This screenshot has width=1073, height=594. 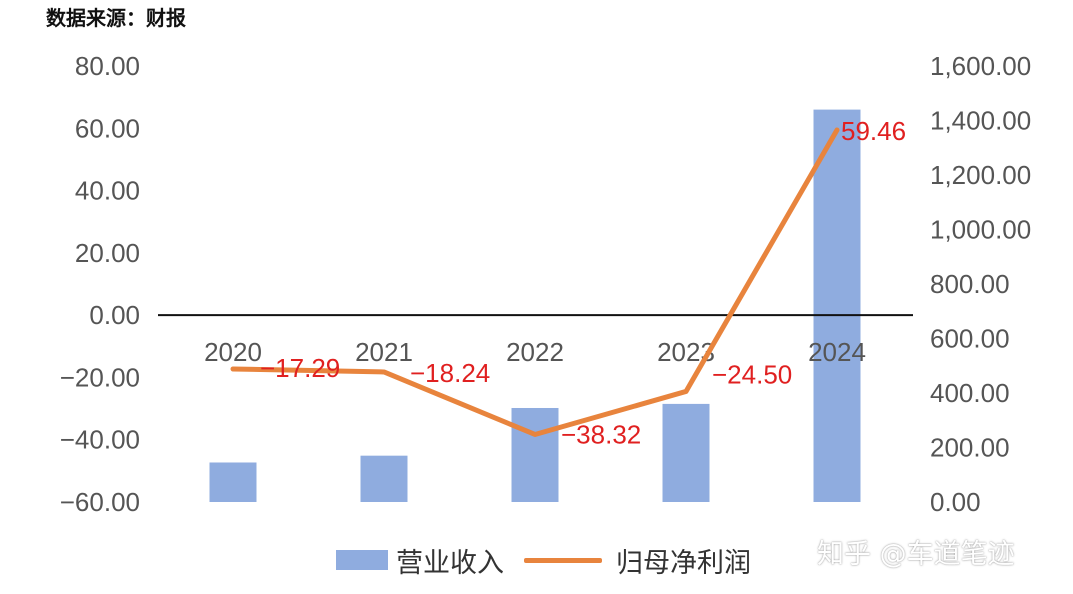 What do you see at coordinates (563, 560) in the screenshot?
I see `legend-line-swatch` at bounding box center [563, 560].